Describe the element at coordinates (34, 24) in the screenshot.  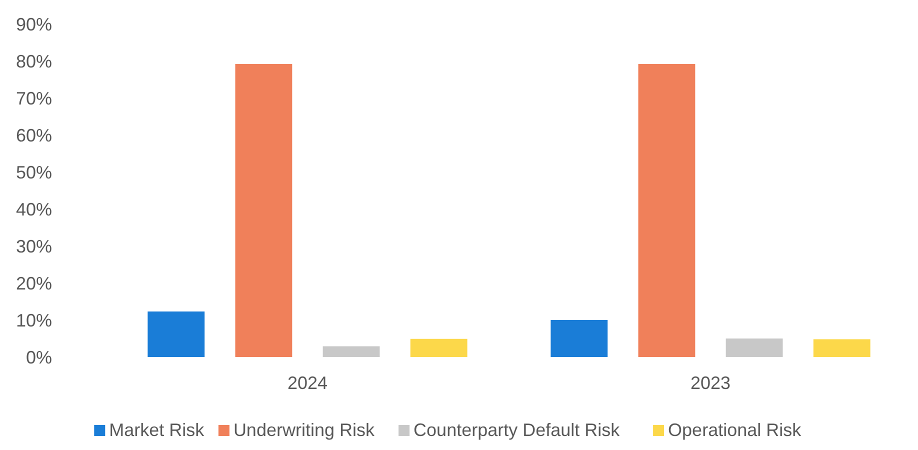
I see `y-tick-label: 90%` at that location.